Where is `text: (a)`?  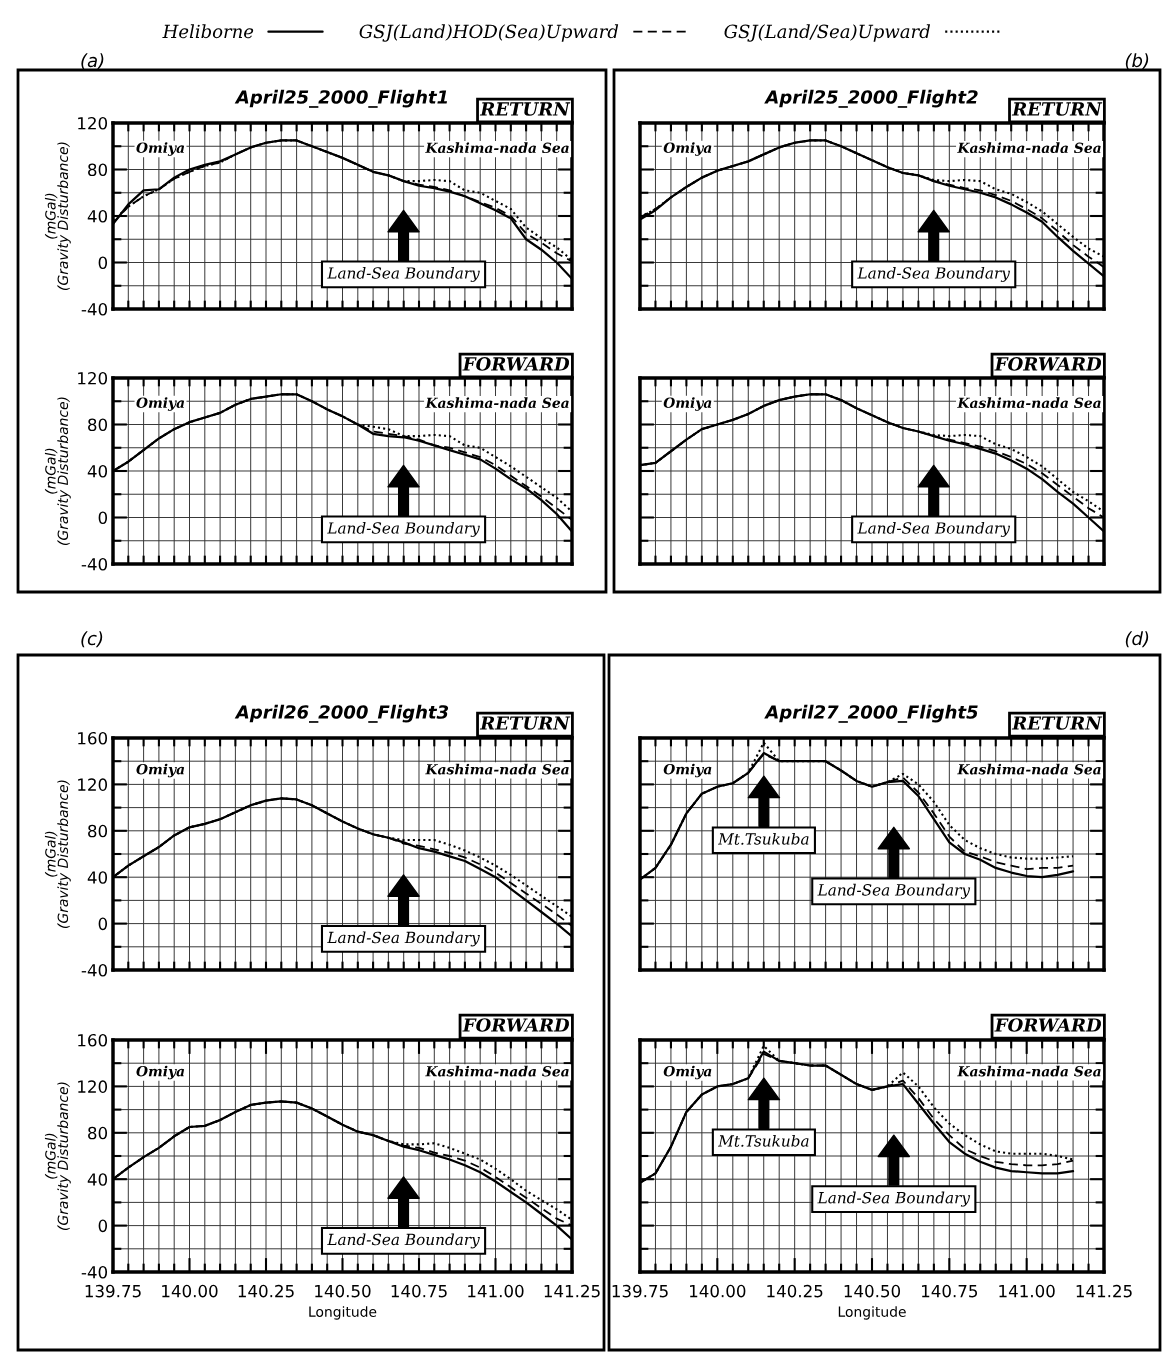
text: (a) is located at coordinates (92, 61).